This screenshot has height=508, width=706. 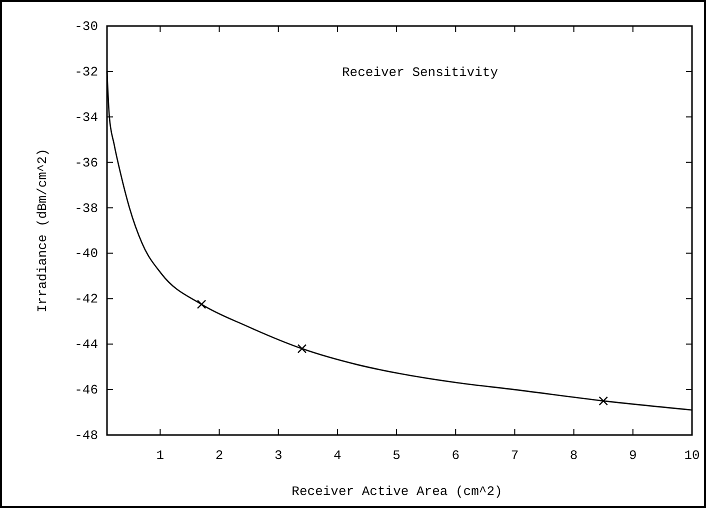 I want to click on x-tick-label: 6, so click(x=456, y=455).